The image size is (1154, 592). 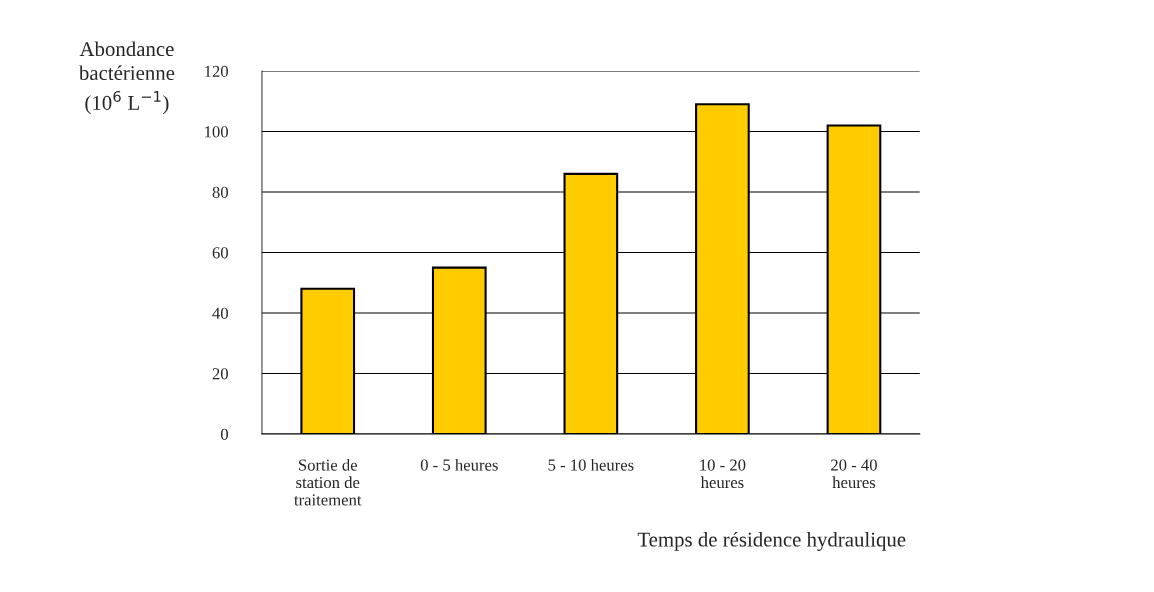 I want to click on x-tick-label: 5 - 10 heures, so click(x=591, y=464).